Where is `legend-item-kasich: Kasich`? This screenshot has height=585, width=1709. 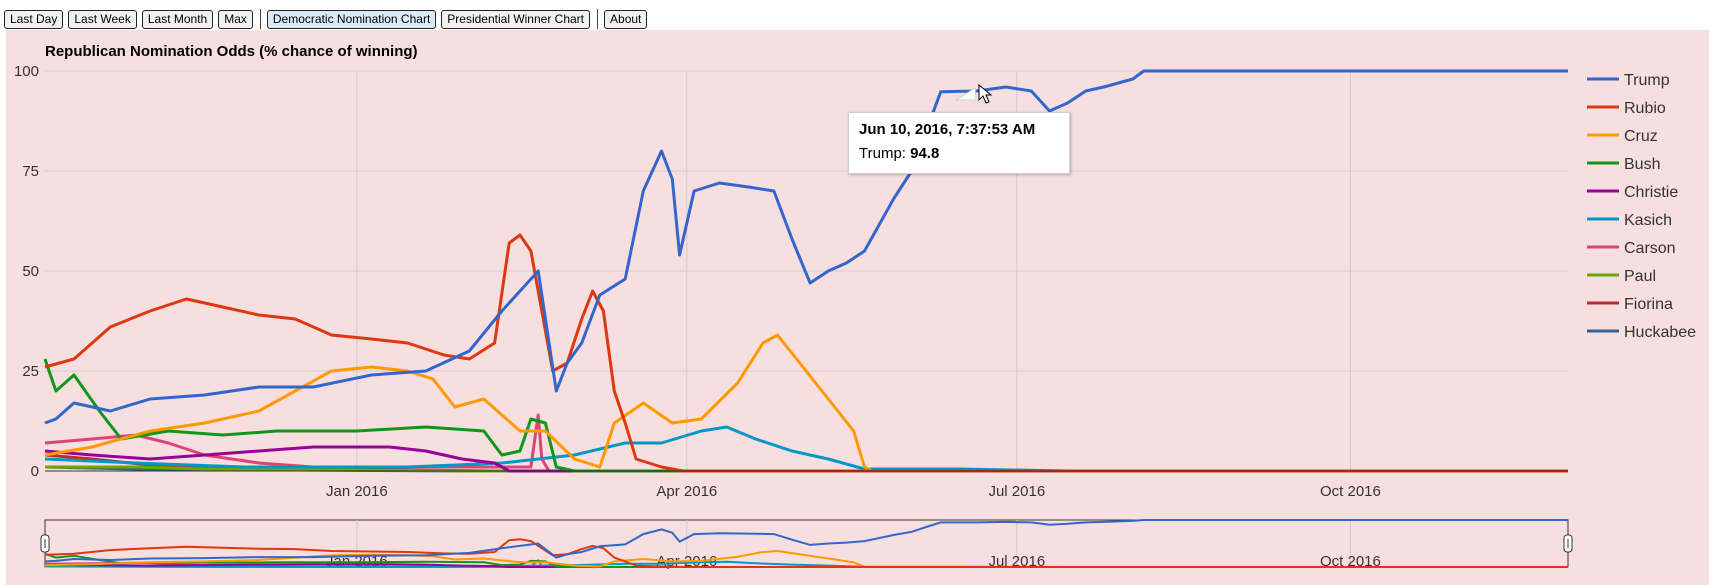 legend-item-kasich: Kasich is located at coordinates (1648, 220).